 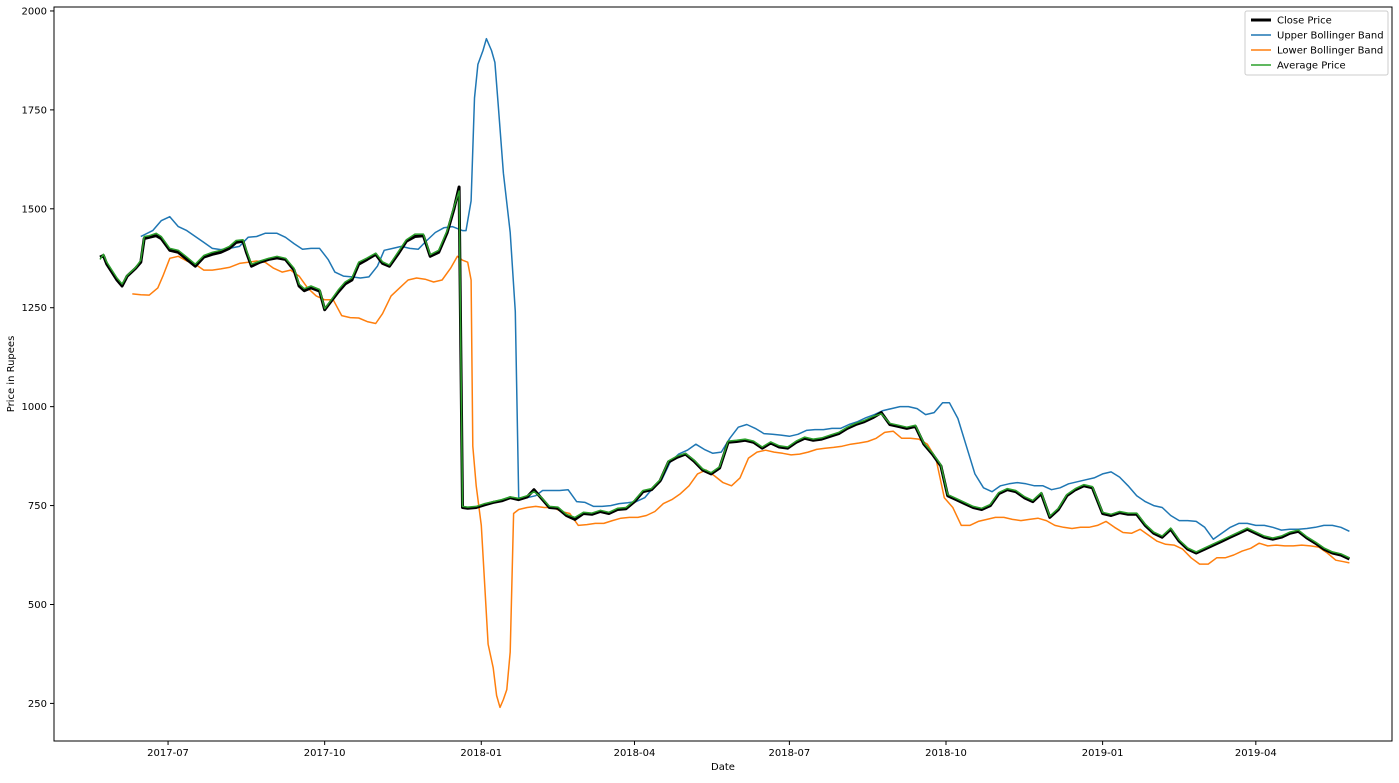 I want to click on y-tick-label: 1750, so click(x=34, y=110).